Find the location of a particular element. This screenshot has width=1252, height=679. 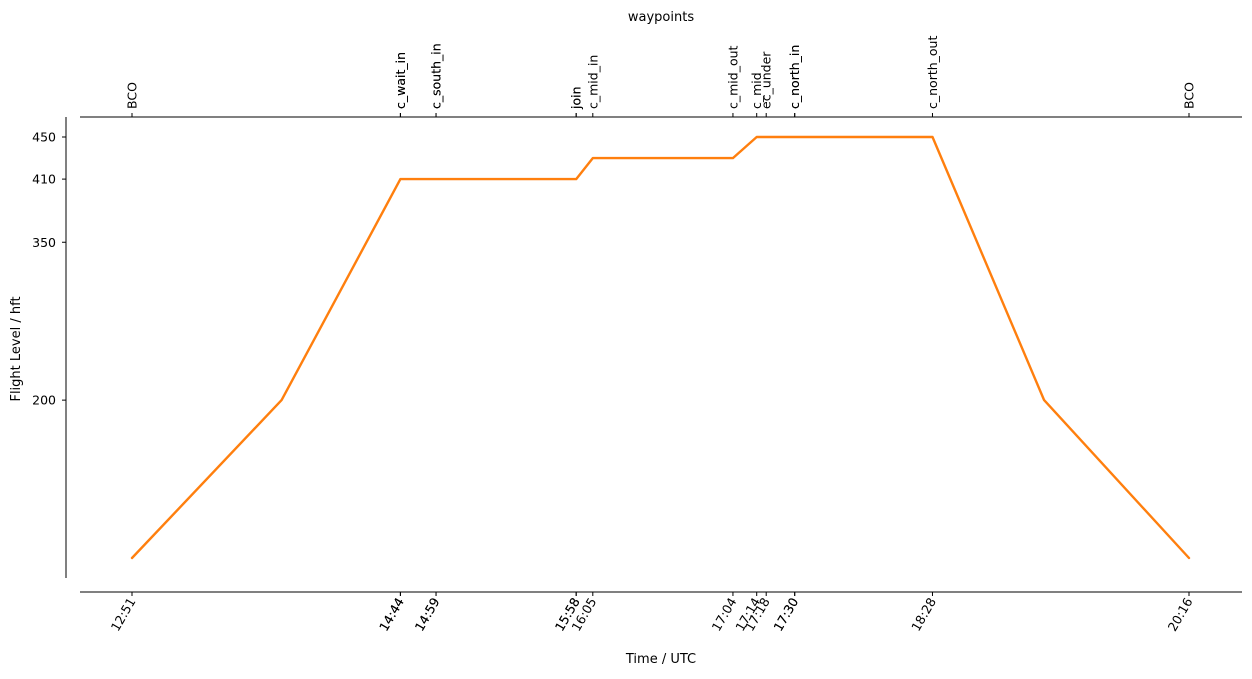

x-tick-label: 17:30 is located at coordinates (785, 614).